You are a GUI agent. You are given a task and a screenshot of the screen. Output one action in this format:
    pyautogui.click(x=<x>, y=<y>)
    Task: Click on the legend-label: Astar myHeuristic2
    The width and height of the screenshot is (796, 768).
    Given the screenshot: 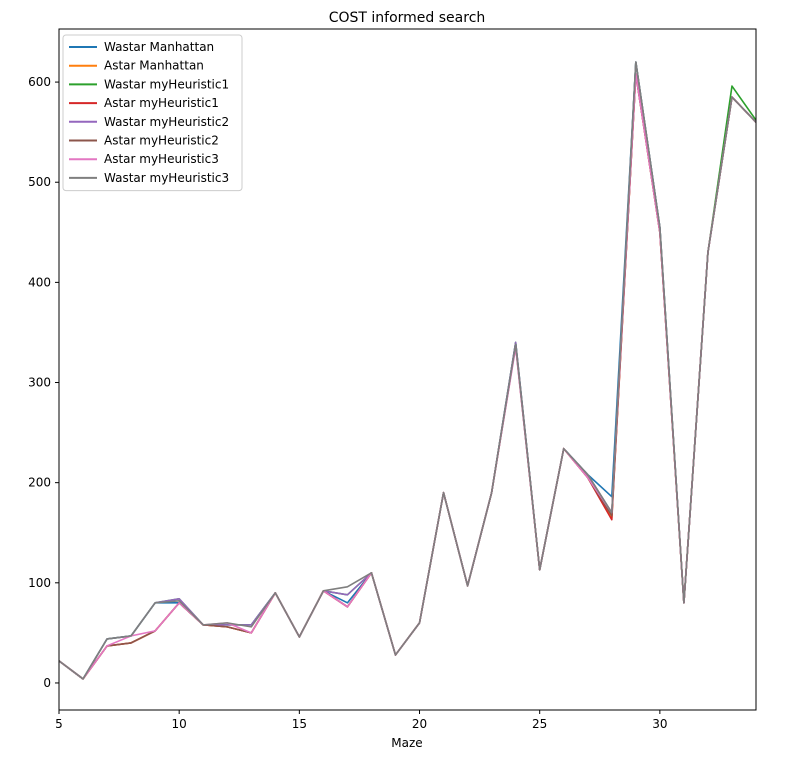 What is the action you would take?
    pyautogui.click(x=161, y=141)
    